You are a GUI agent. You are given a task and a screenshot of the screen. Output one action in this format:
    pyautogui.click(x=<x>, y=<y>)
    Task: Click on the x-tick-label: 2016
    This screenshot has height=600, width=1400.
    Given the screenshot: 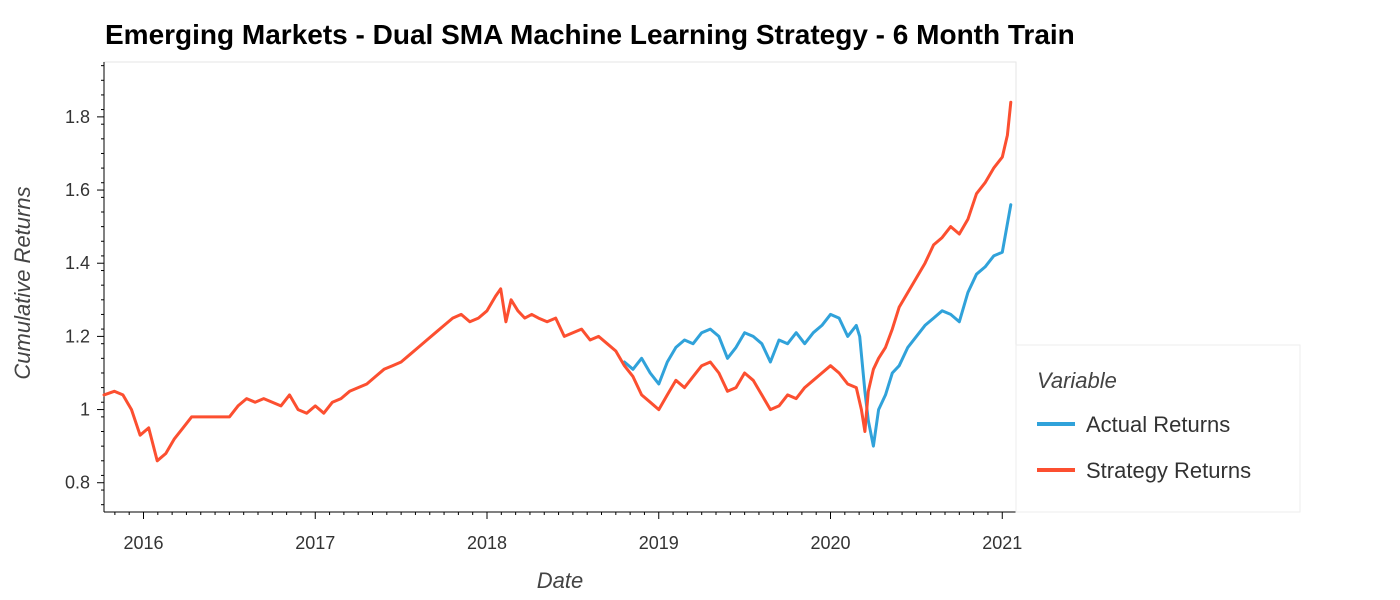 What is the action you would take?
    pyautogui.click(x=143, y=543)
    